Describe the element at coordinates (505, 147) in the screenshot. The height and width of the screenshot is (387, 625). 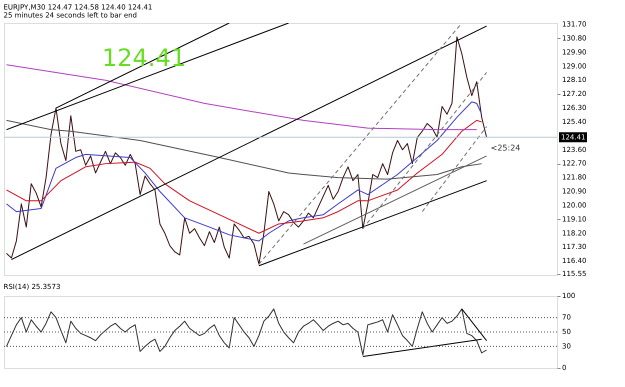
I see `text: <25:24` at that location.